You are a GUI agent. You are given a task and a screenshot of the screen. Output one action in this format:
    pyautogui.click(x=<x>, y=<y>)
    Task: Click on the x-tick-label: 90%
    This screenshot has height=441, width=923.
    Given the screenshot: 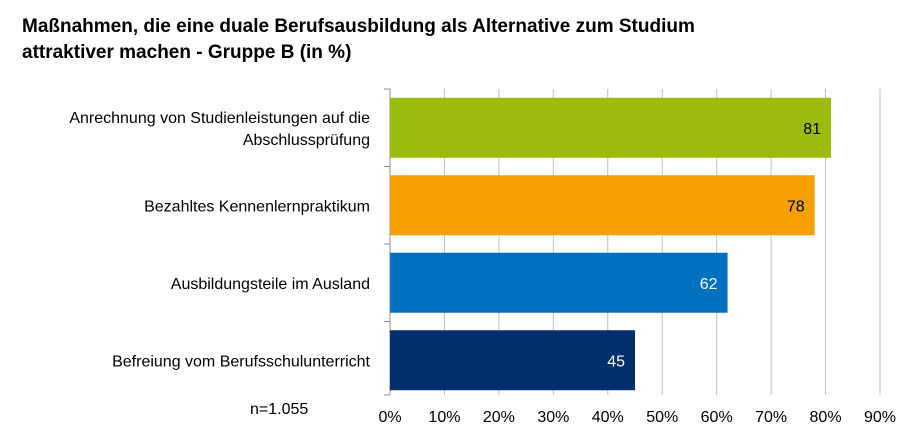 What is the action you would take?
    pyautogui.click(x=880, y=417)
    